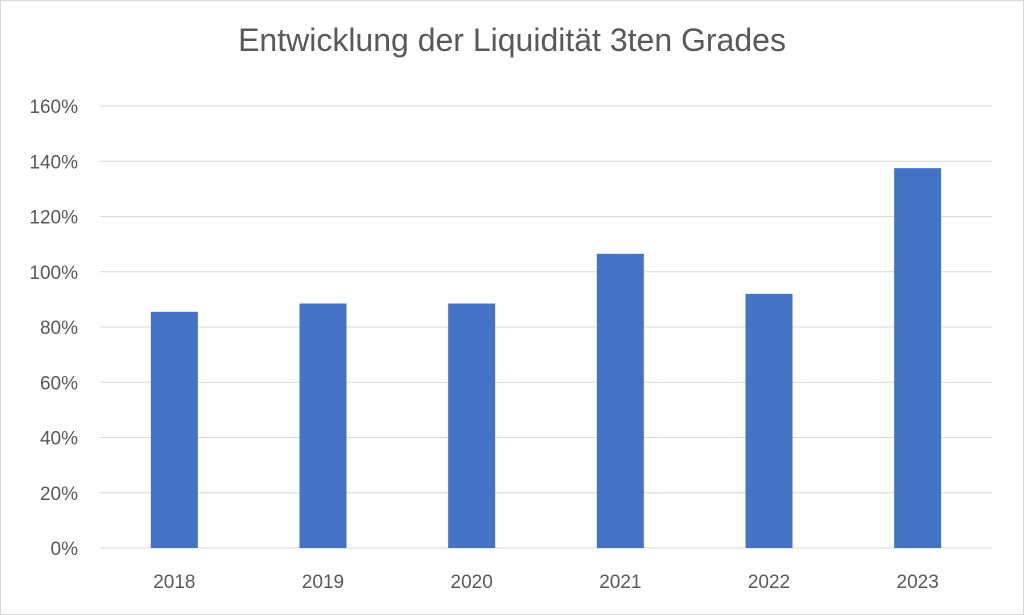 The height and width of the screenshot is (615, 1024). I want to click on y-tick-label: 60%, so click(59, 383).